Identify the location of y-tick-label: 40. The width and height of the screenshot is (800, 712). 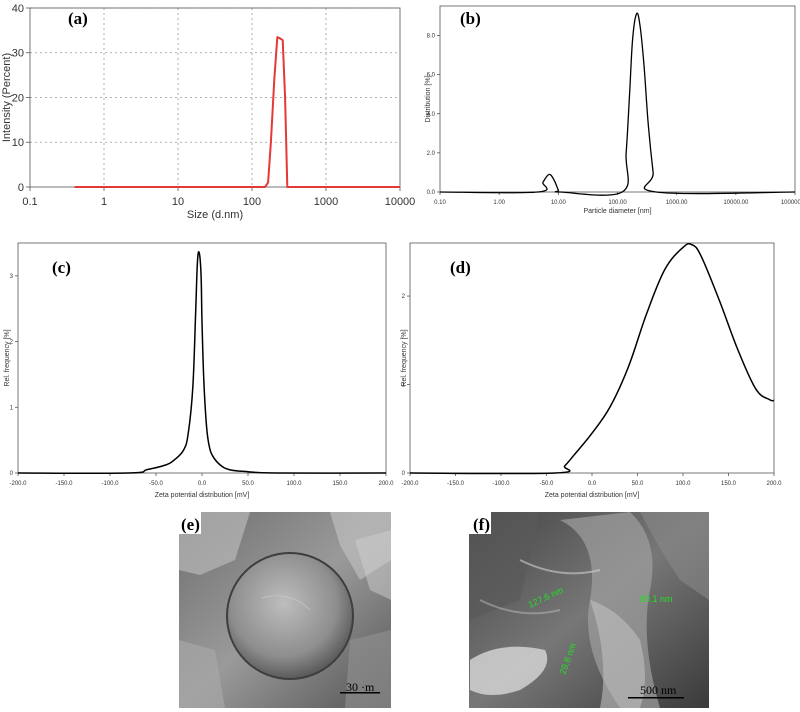
(18, 9).